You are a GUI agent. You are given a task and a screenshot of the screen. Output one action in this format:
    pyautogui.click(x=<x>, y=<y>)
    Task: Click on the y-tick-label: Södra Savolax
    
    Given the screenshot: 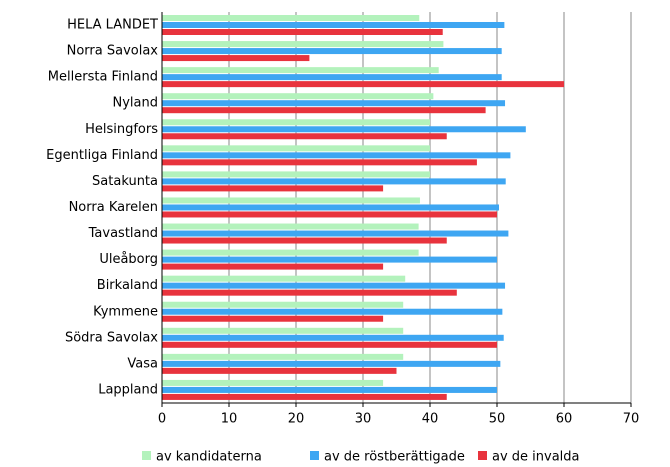 What is the action you would take?
    pyautogui.click(x=111, y=337)
    